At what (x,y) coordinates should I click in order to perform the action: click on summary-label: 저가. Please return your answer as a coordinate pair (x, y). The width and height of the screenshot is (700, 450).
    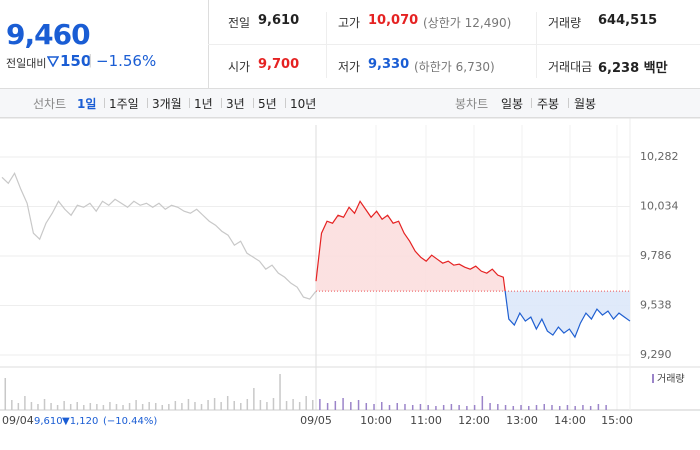
    Looking at the image, I should click on (349, 67).